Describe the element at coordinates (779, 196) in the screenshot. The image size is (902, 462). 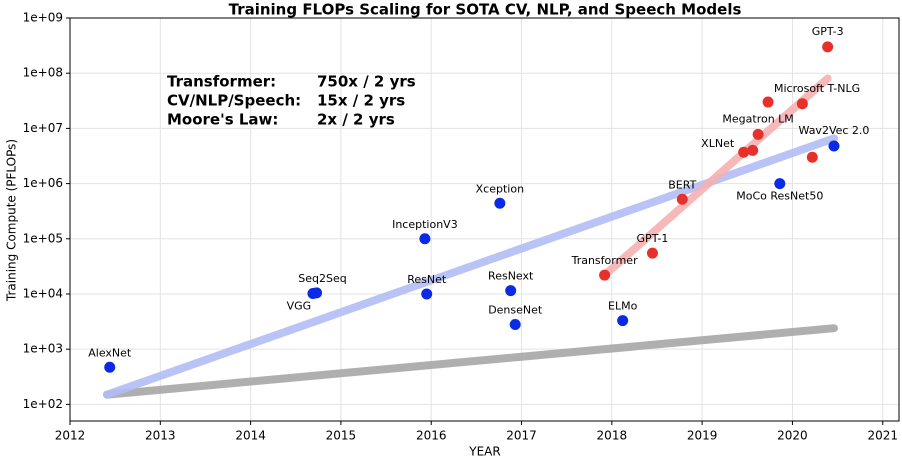
I see `point-label: MoCo ResNet50` at that location.